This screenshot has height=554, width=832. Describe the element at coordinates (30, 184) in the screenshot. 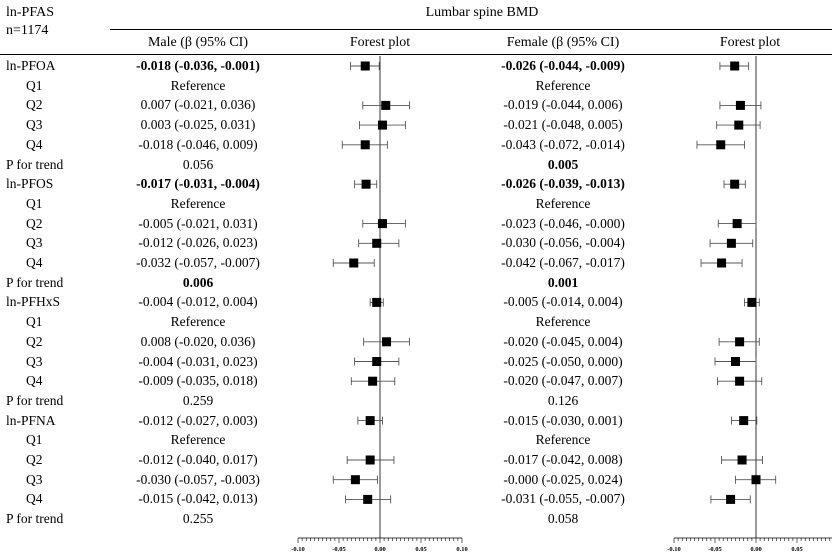

I see `row-label: ln-PFOS` at that location.